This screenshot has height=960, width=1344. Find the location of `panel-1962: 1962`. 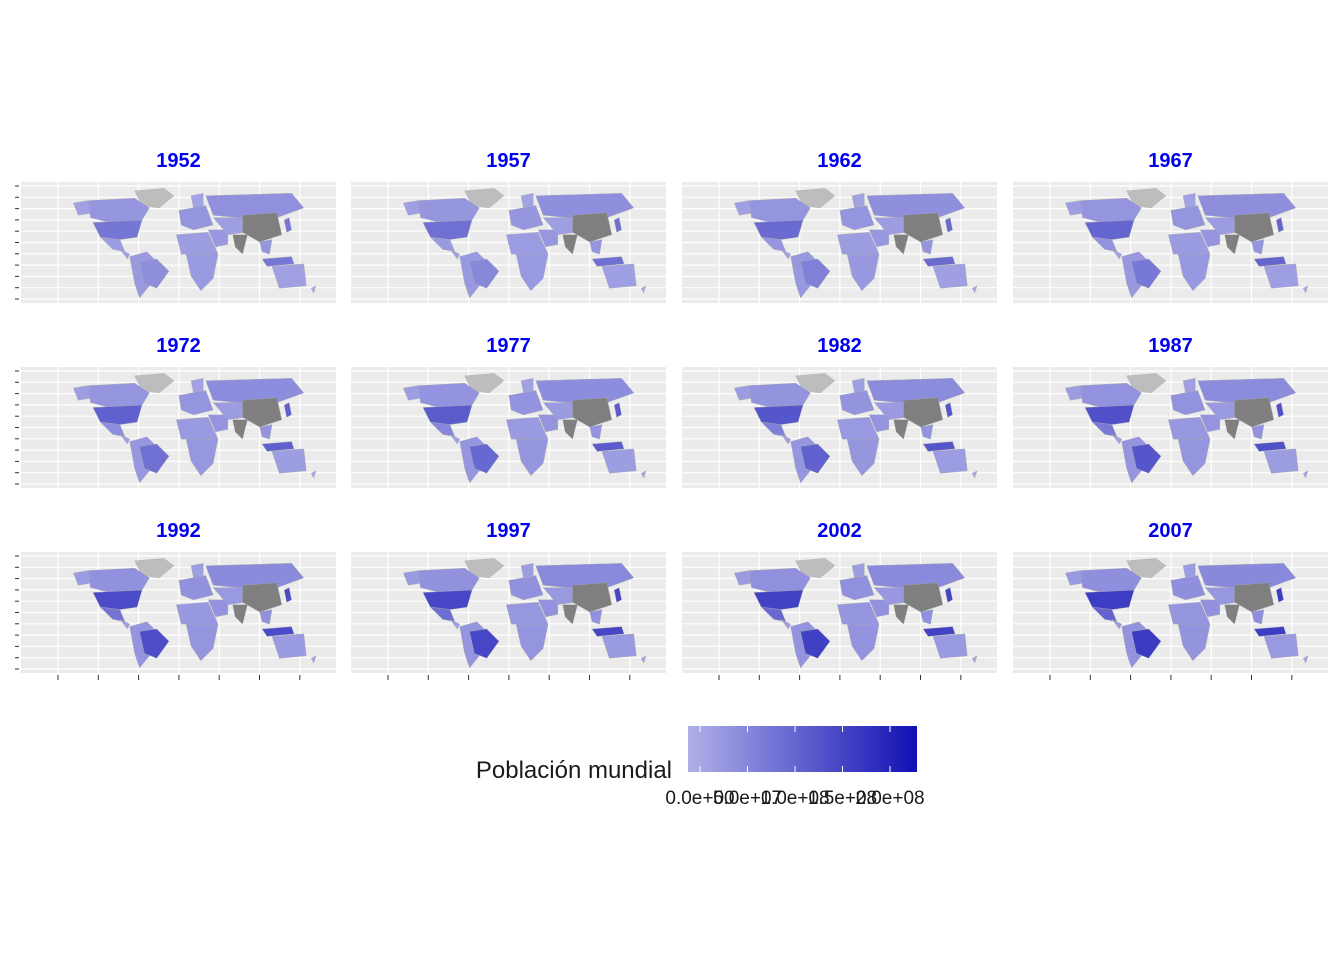

panel-1962: 1962 is located at coordinates (842, 226).